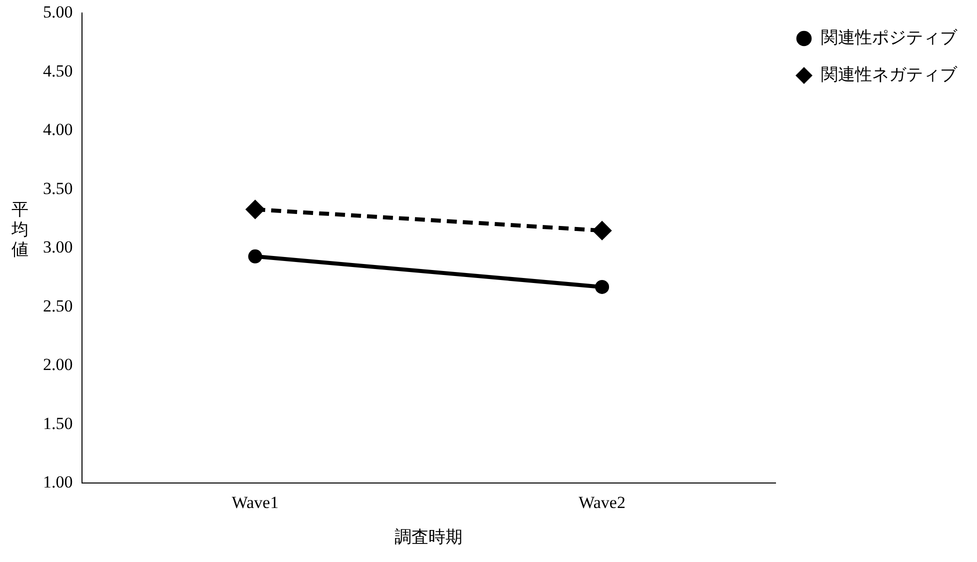 Image resolution: width=977 pixels, height=562 pixels. What do you see at coordinates (20, 230) in the screenshot?
I see `y-axis-title: 平均値` at bounding box center [20, 230].